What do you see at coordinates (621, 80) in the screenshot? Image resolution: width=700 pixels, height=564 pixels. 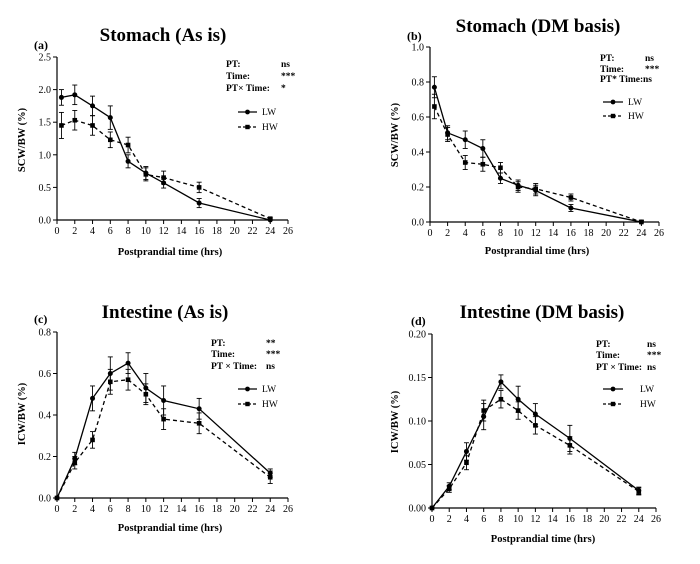 I see `stat-label-interaction: PT* Time:` at bounding box center [621, 80].